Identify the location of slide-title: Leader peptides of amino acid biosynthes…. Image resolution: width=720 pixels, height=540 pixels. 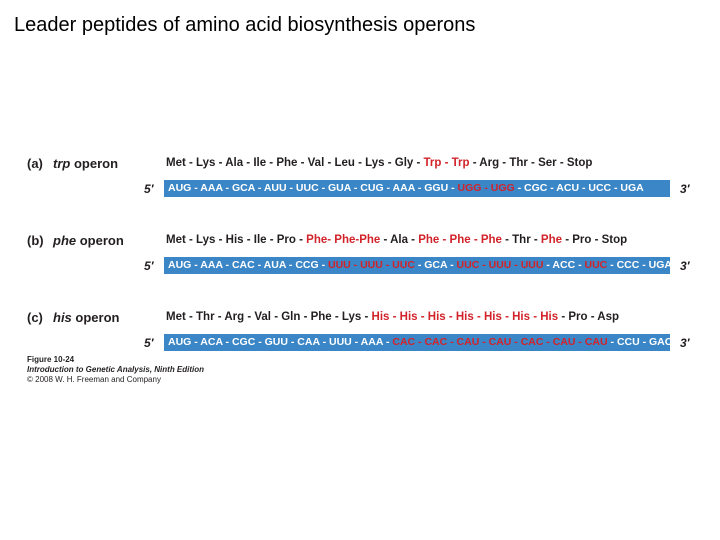
(245, 25).